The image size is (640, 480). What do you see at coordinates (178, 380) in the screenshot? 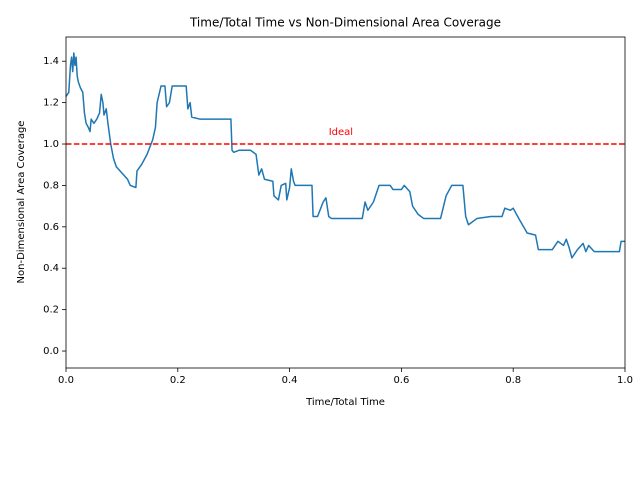
I see `x-tick-label: 0.2` at bounding box center [178, 380].